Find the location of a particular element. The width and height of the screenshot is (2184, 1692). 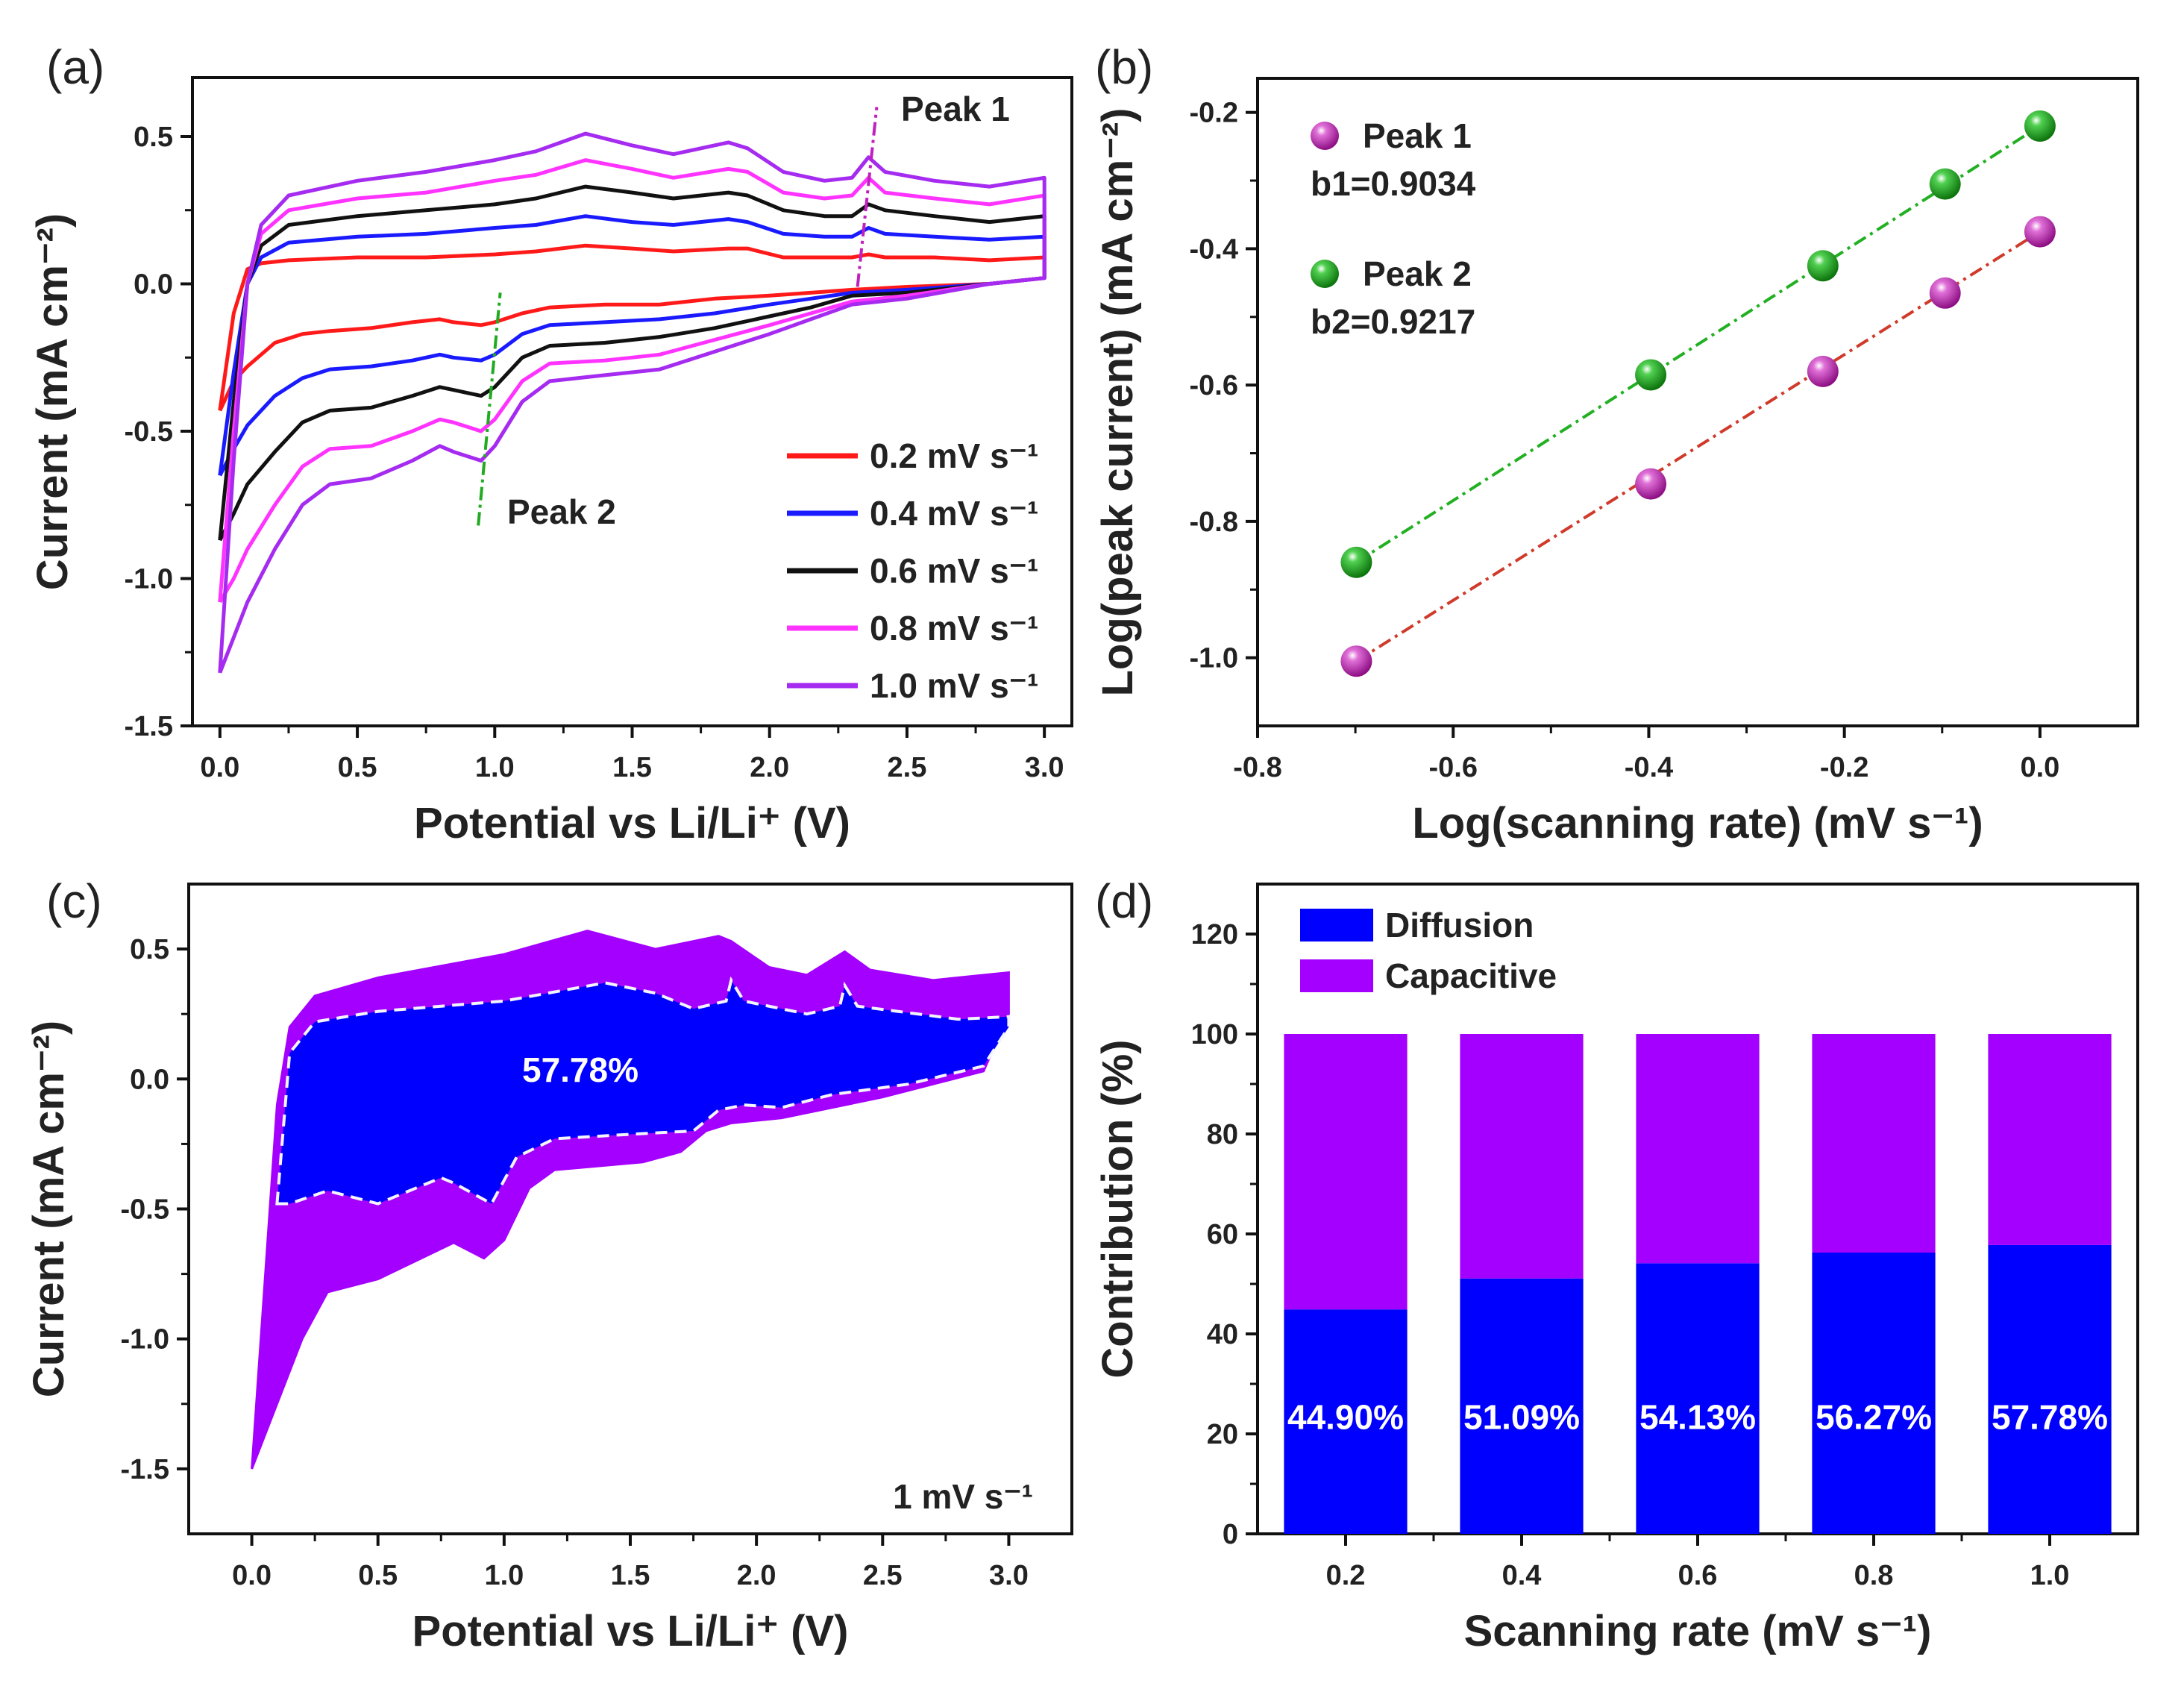

panel-label-b: (b) is located at coordinates (1124, 67).